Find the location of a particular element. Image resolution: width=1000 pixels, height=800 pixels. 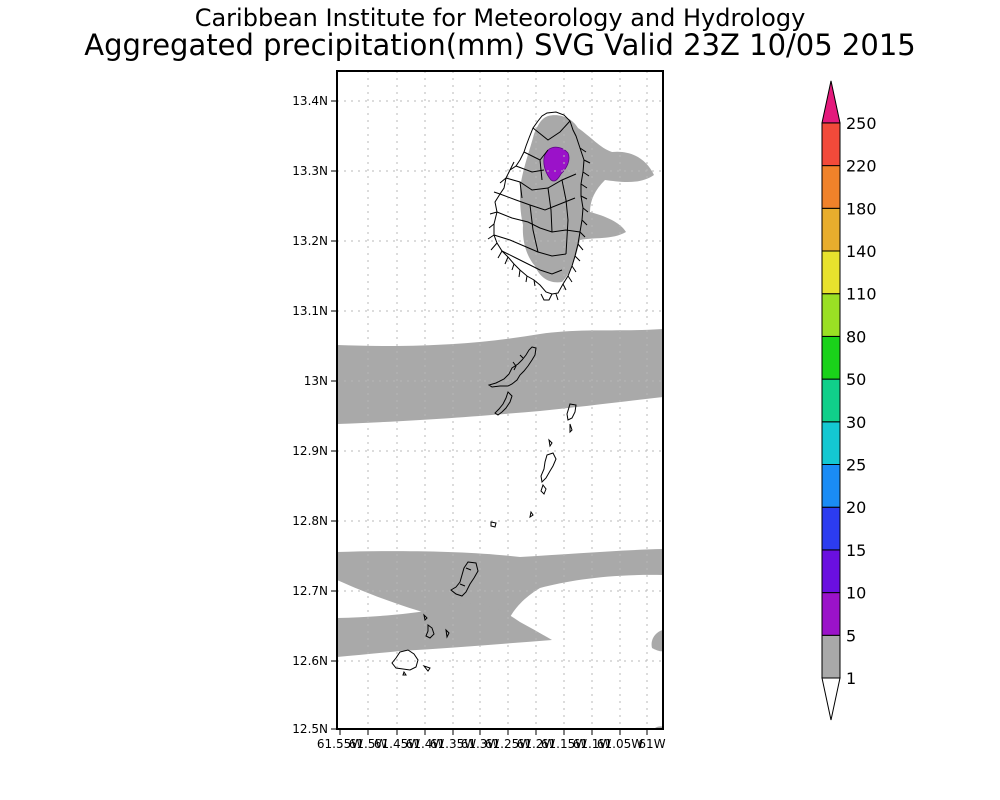

lat-tick-label: 13.3N is located at coordinates (310, 171).